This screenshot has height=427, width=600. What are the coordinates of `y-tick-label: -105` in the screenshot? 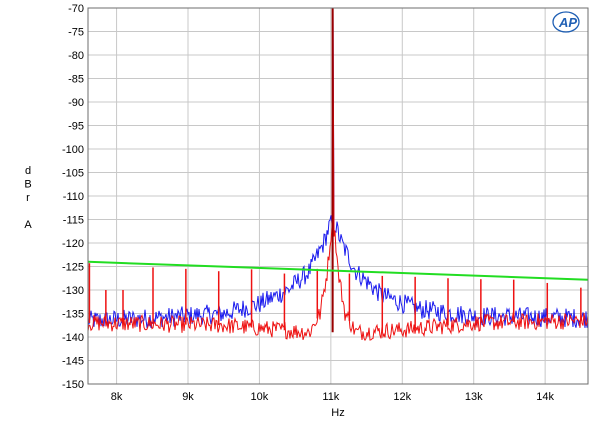 It's located at (73, 174).